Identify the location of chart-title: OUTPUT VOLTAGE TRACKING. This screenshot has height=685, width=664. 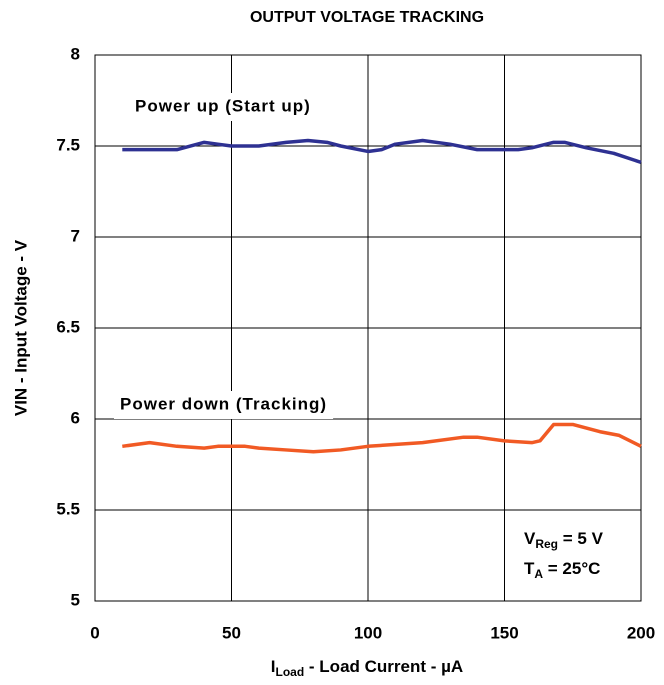
(367, 17).